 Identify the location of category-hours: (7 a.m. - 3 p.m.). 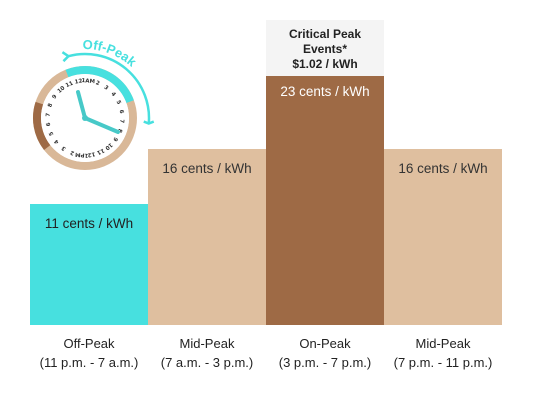
(207, 362).